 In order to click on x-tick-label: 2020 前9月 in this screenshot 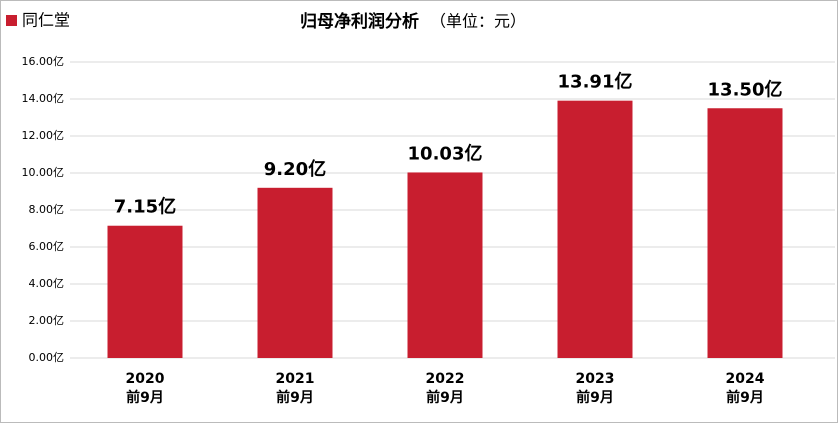, I will do `click(145, 388)`.